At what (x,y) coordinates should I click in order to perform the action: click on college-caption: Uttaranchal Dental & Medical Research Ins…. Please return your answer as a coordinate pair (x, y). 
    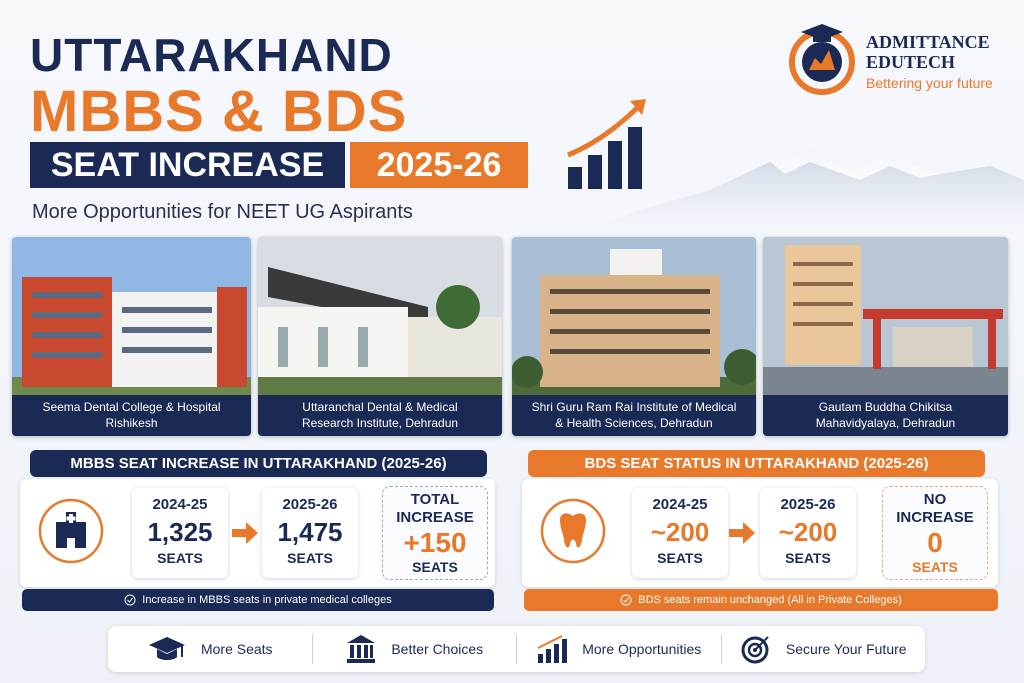
    Looking at the image, I should click on (380, 415).